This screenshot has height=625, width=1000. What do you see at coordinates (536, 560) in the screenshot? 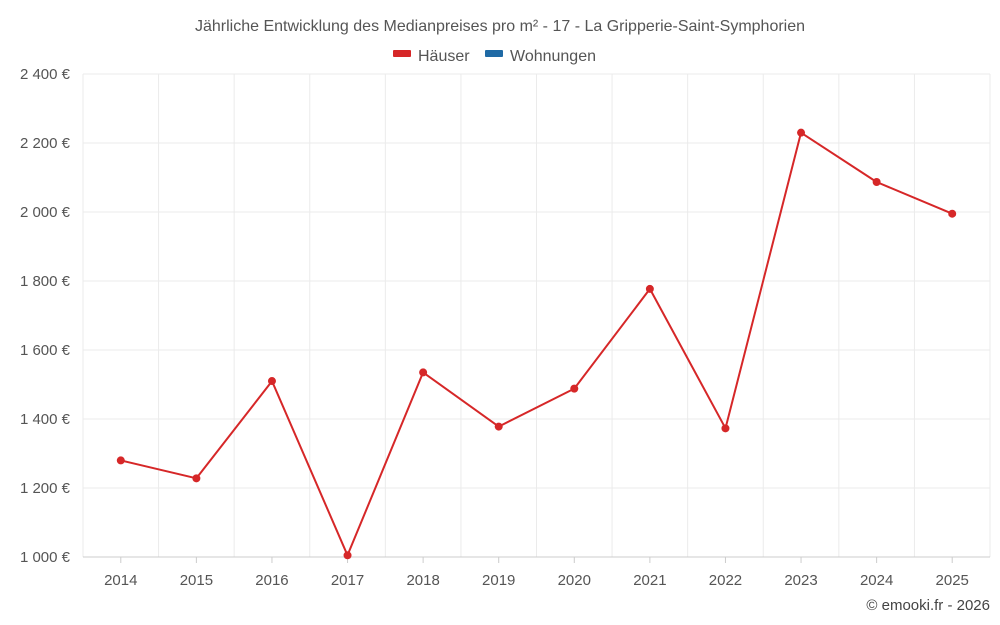
I see `x-axis-ticks` at bounding box center [536, 560].